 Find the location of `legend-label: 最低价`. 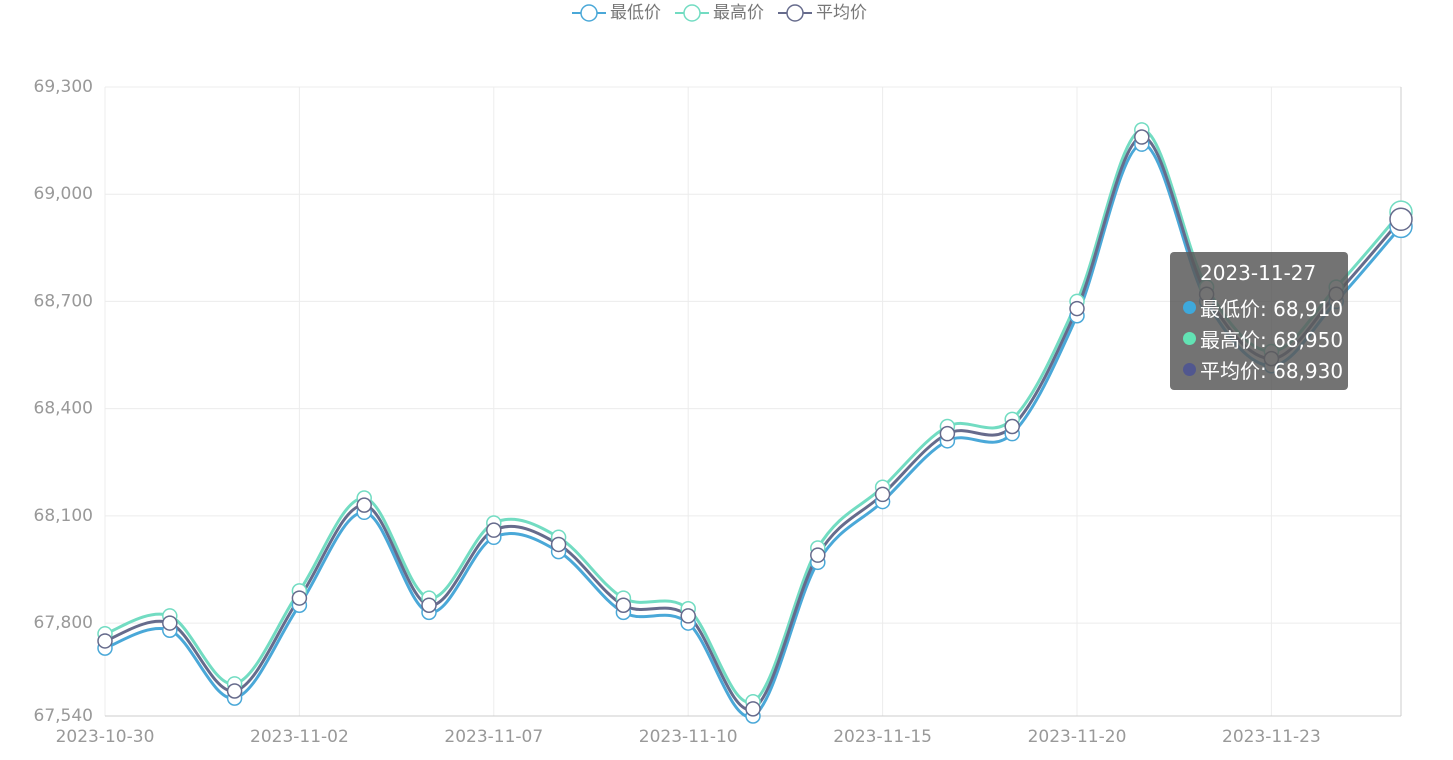

legend-label: 最低价 is located at coordinates (635, 13).